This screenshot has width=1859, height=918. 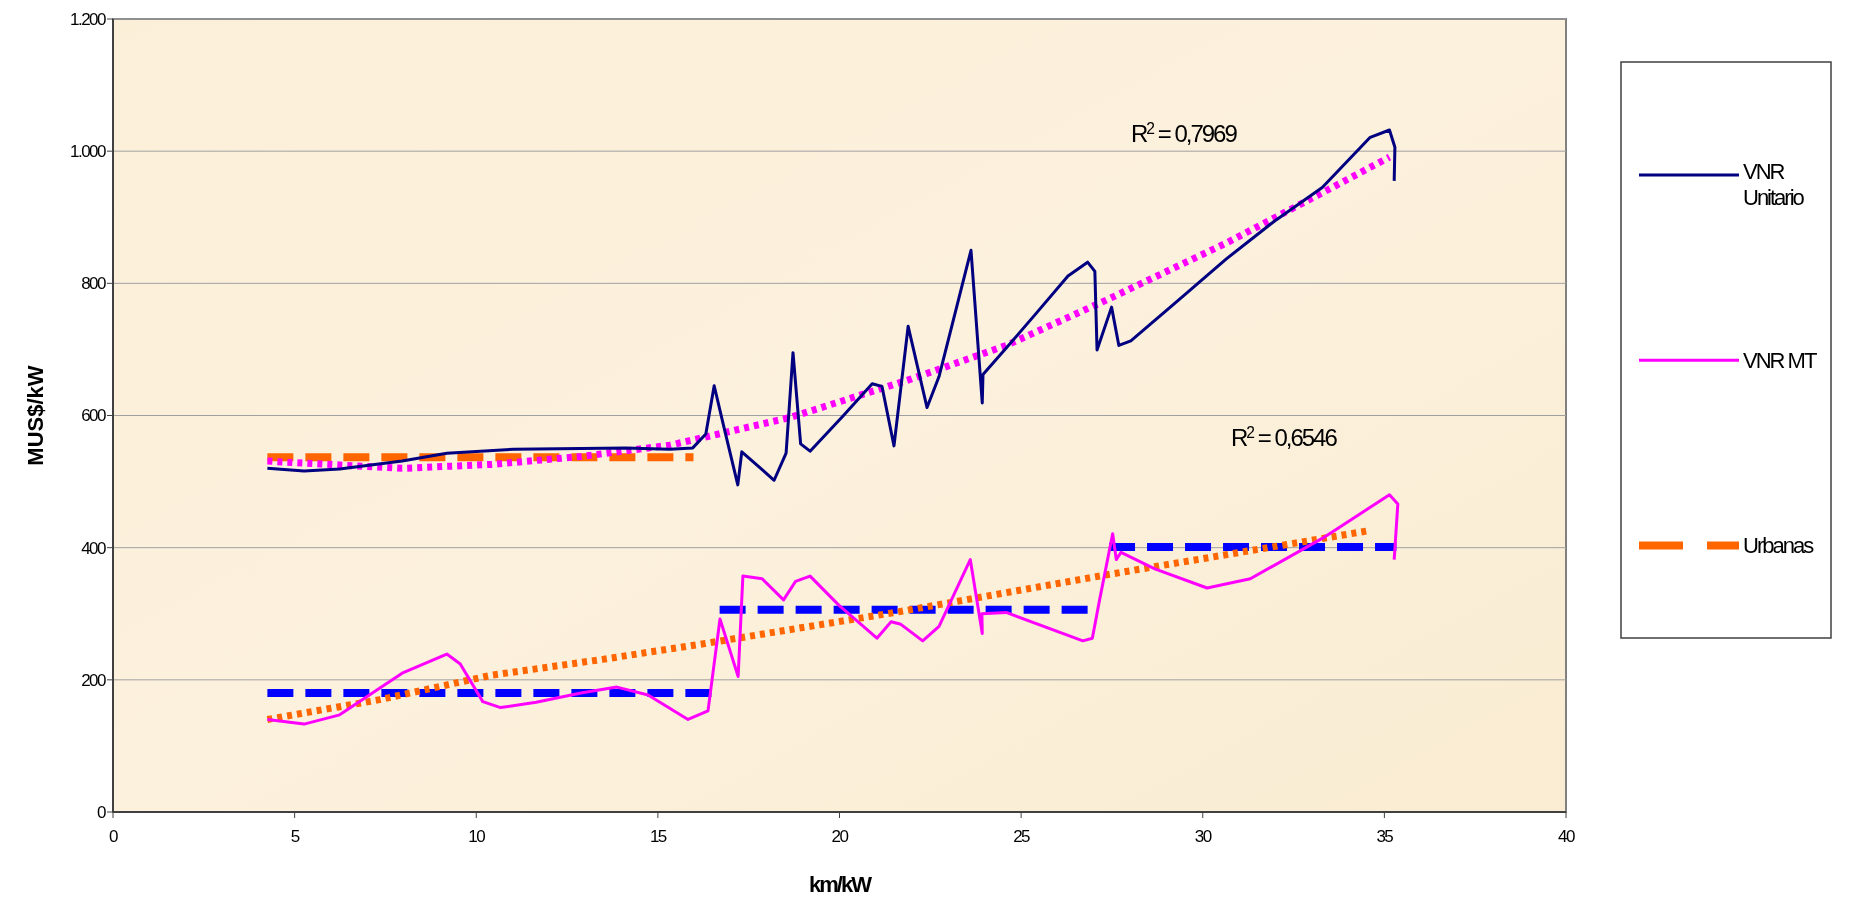 I want to click on annotation: R$^{2}$ = 0,7969, so click(x=1184, y=133).